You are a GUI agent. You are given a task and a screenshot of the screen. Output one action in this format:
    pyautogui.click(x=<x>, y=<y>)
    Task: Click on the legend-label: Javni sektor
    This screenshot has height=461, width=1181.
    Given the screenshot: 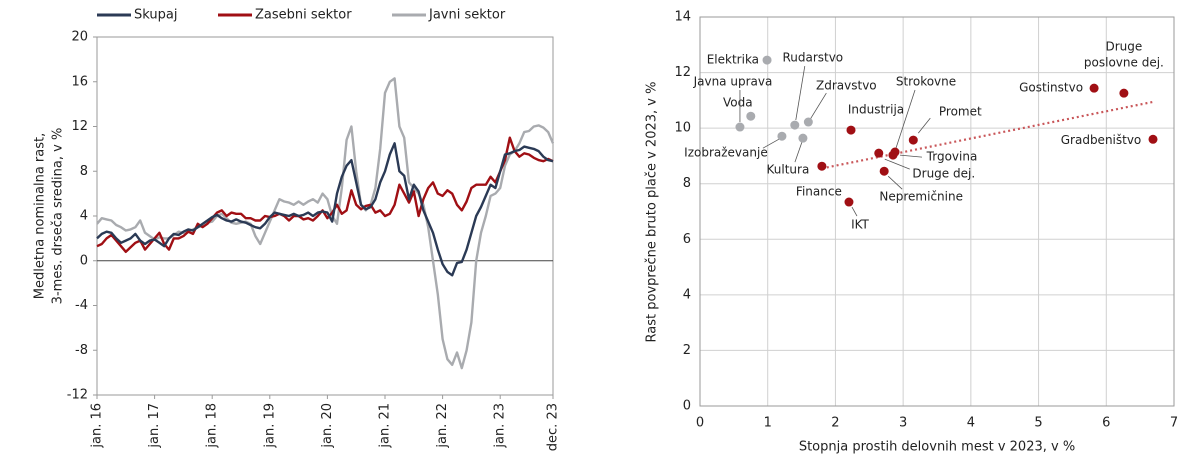 What is the action you would take?
    pyautogui.click(x=467, y=15)
    